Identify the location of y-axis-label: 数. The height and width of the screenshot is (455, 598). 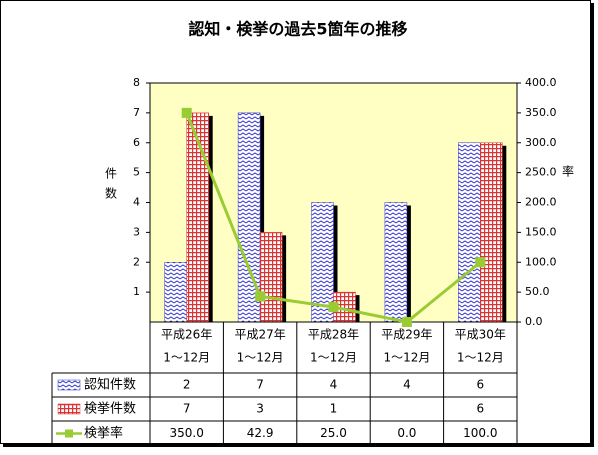
(111, 193).